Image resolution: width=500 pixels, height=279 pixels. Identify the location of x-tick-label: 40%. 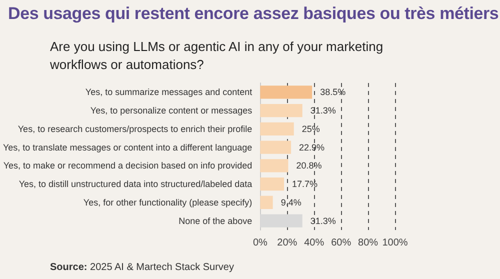
(314, 243).